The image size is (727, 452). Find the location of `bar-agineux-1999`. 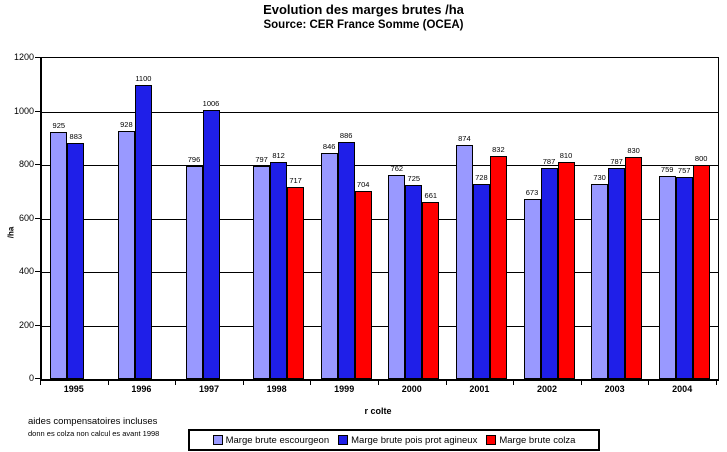

bar-agineux-1999 is located at coordinates (346, 260).